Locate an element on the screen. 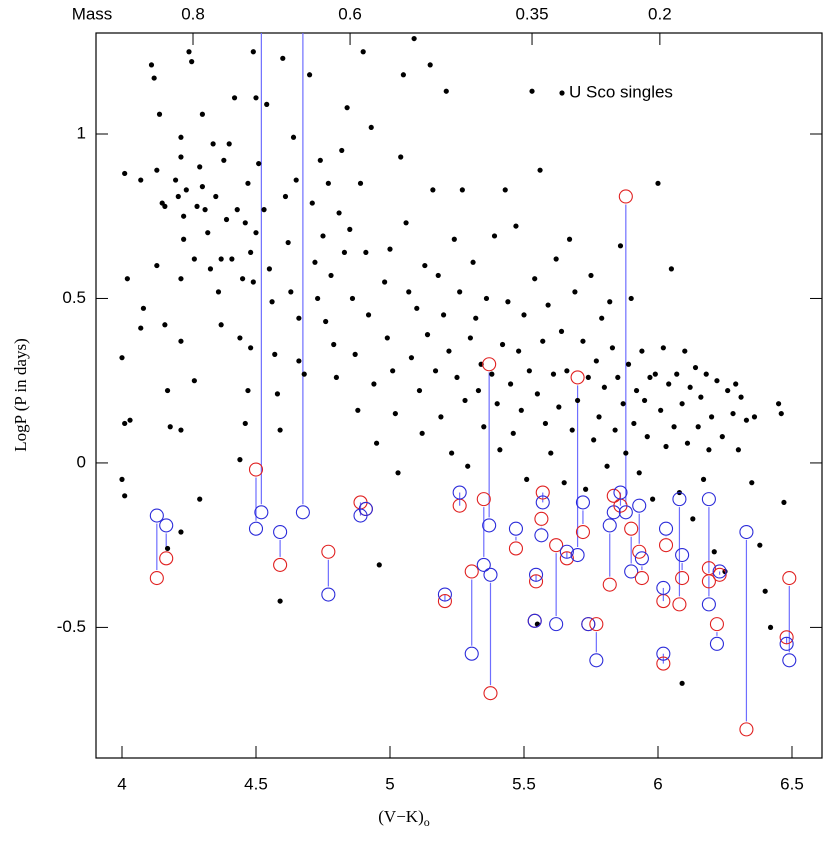 This screenshot has width=830, height=843. top-tick-label: 0.8 is located at coordinates (193, 13).